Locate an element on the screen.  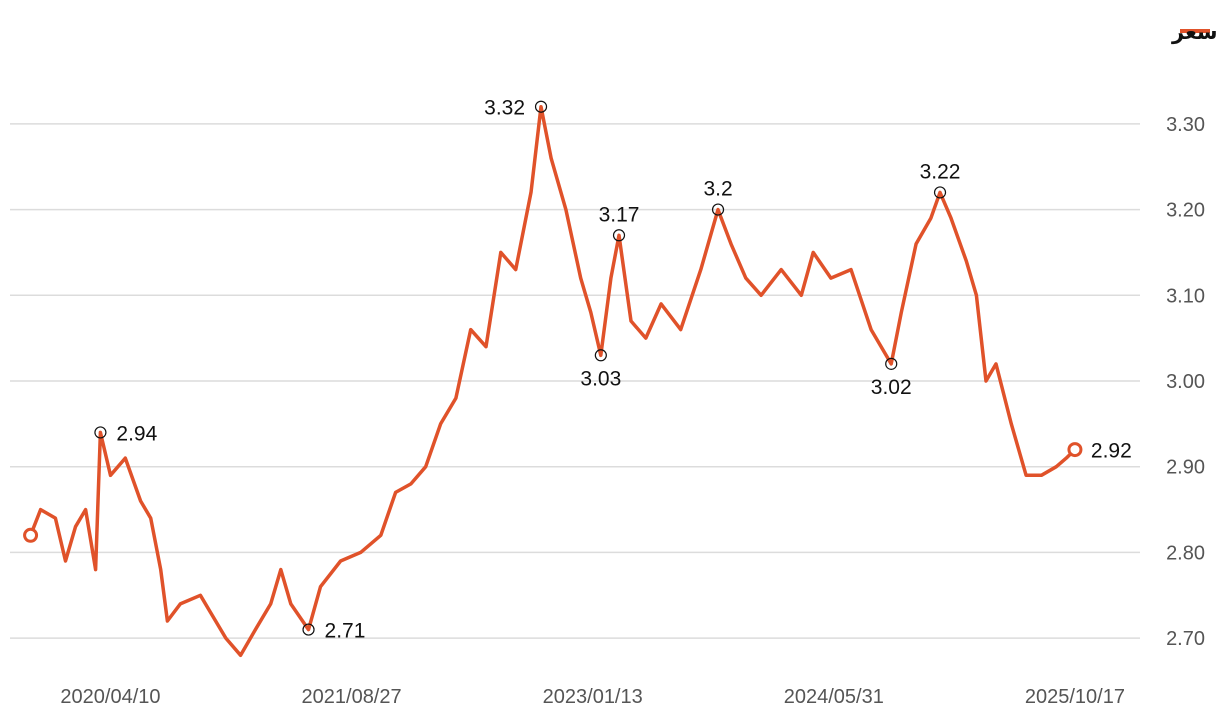
legend-label: آخر سعر is located at coordinates (1195, 31).